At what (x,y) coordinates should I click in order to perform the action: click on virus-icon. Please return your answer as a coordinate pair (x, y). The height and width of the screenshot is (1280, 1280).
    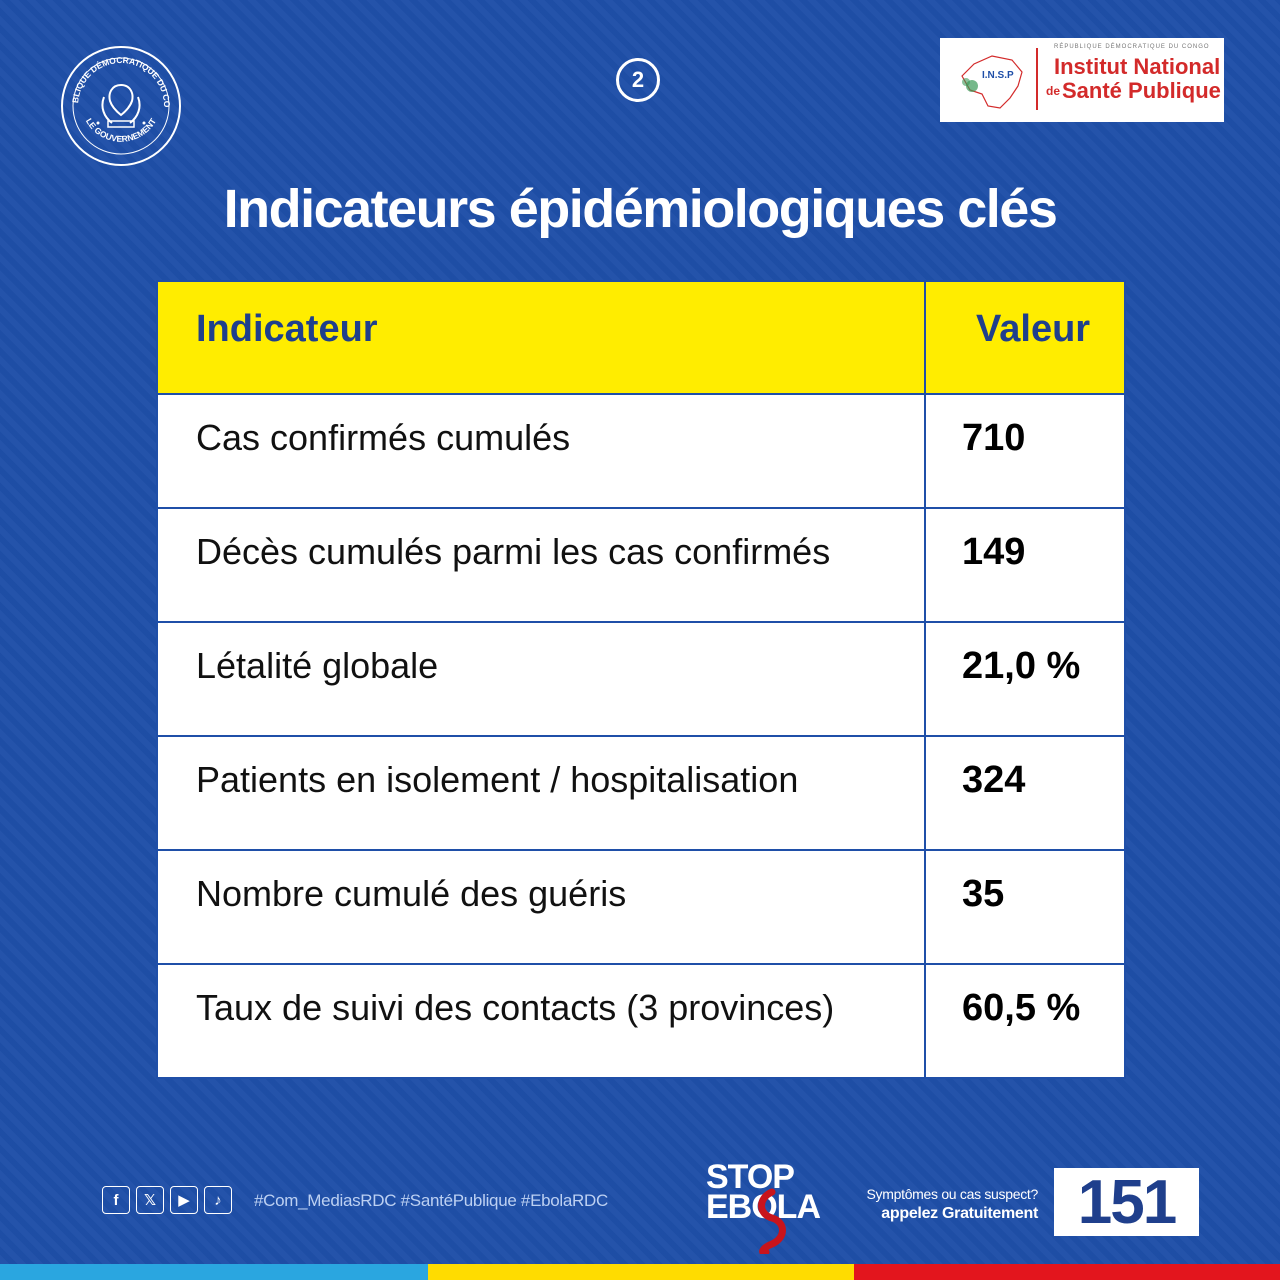
    Looking at the image, I should click on (772, 1221).